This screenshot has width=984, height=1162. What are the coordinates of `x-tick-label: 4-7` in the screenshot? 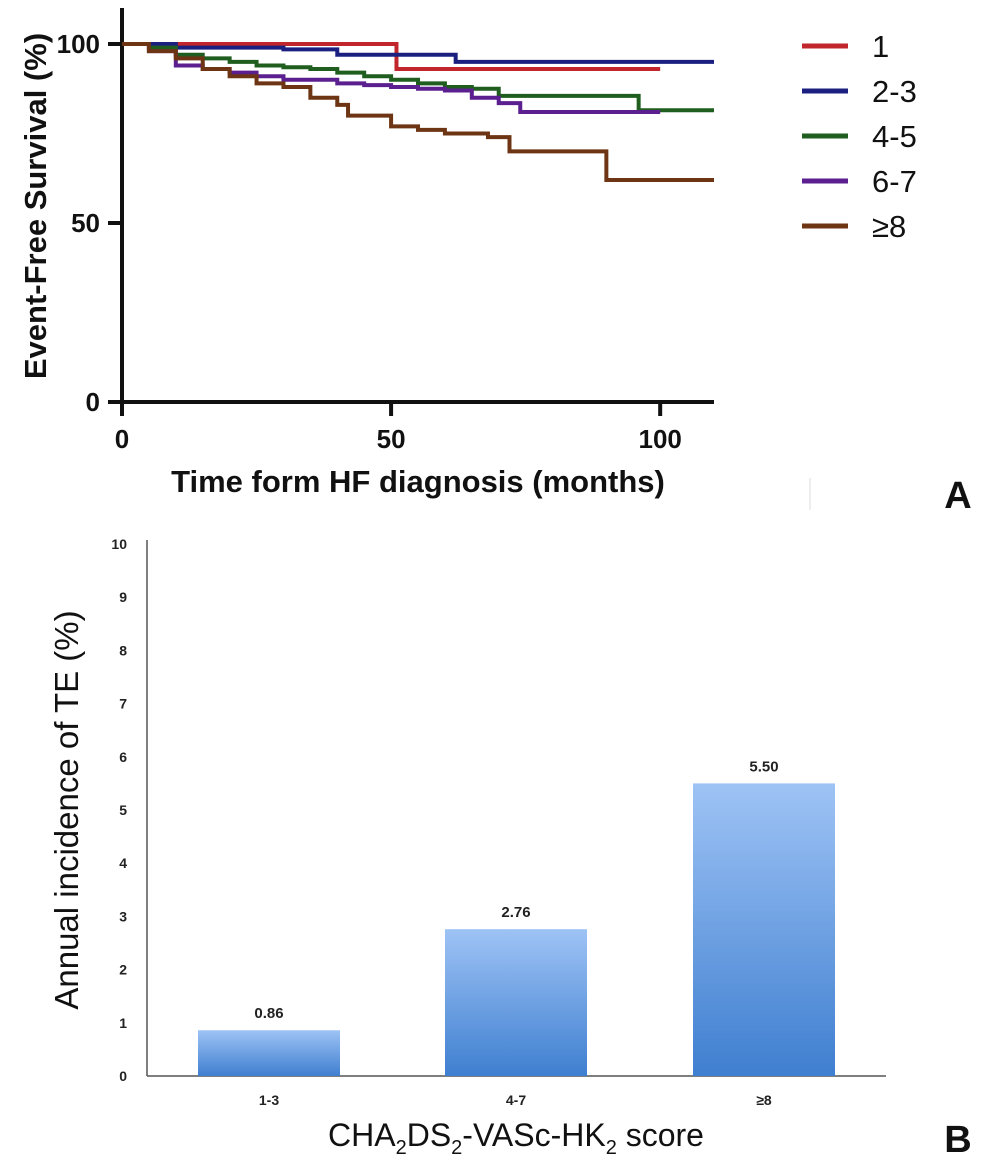 It's located at (516, 1100).